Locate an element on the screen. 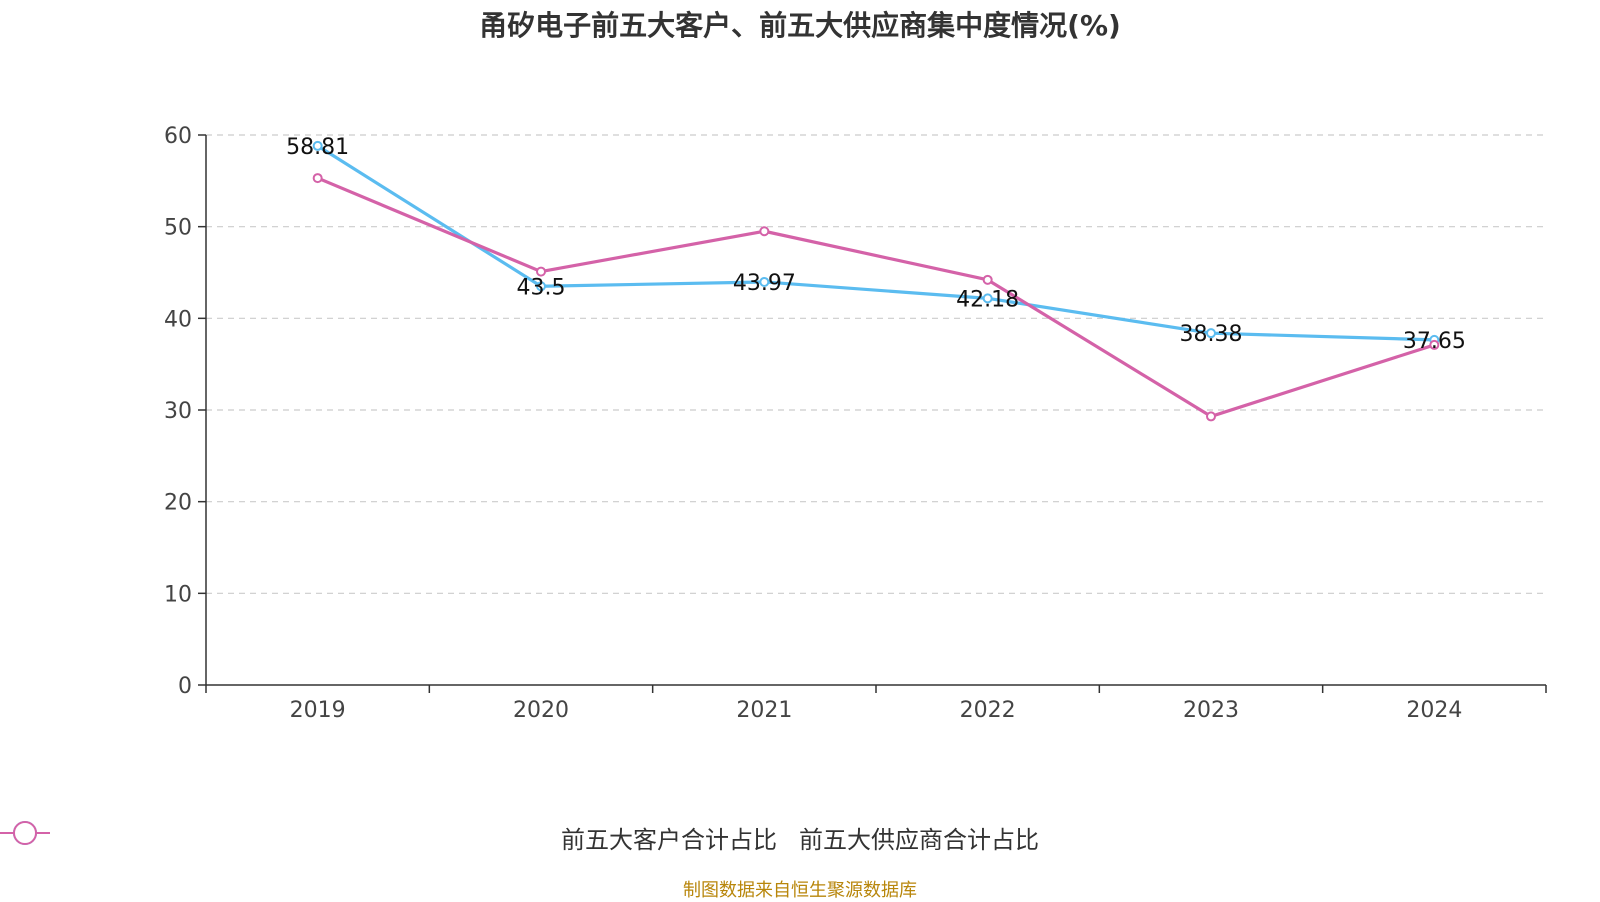  legend-label-customers: 前五大客户合计占比 is located at coordinates (669, 840).